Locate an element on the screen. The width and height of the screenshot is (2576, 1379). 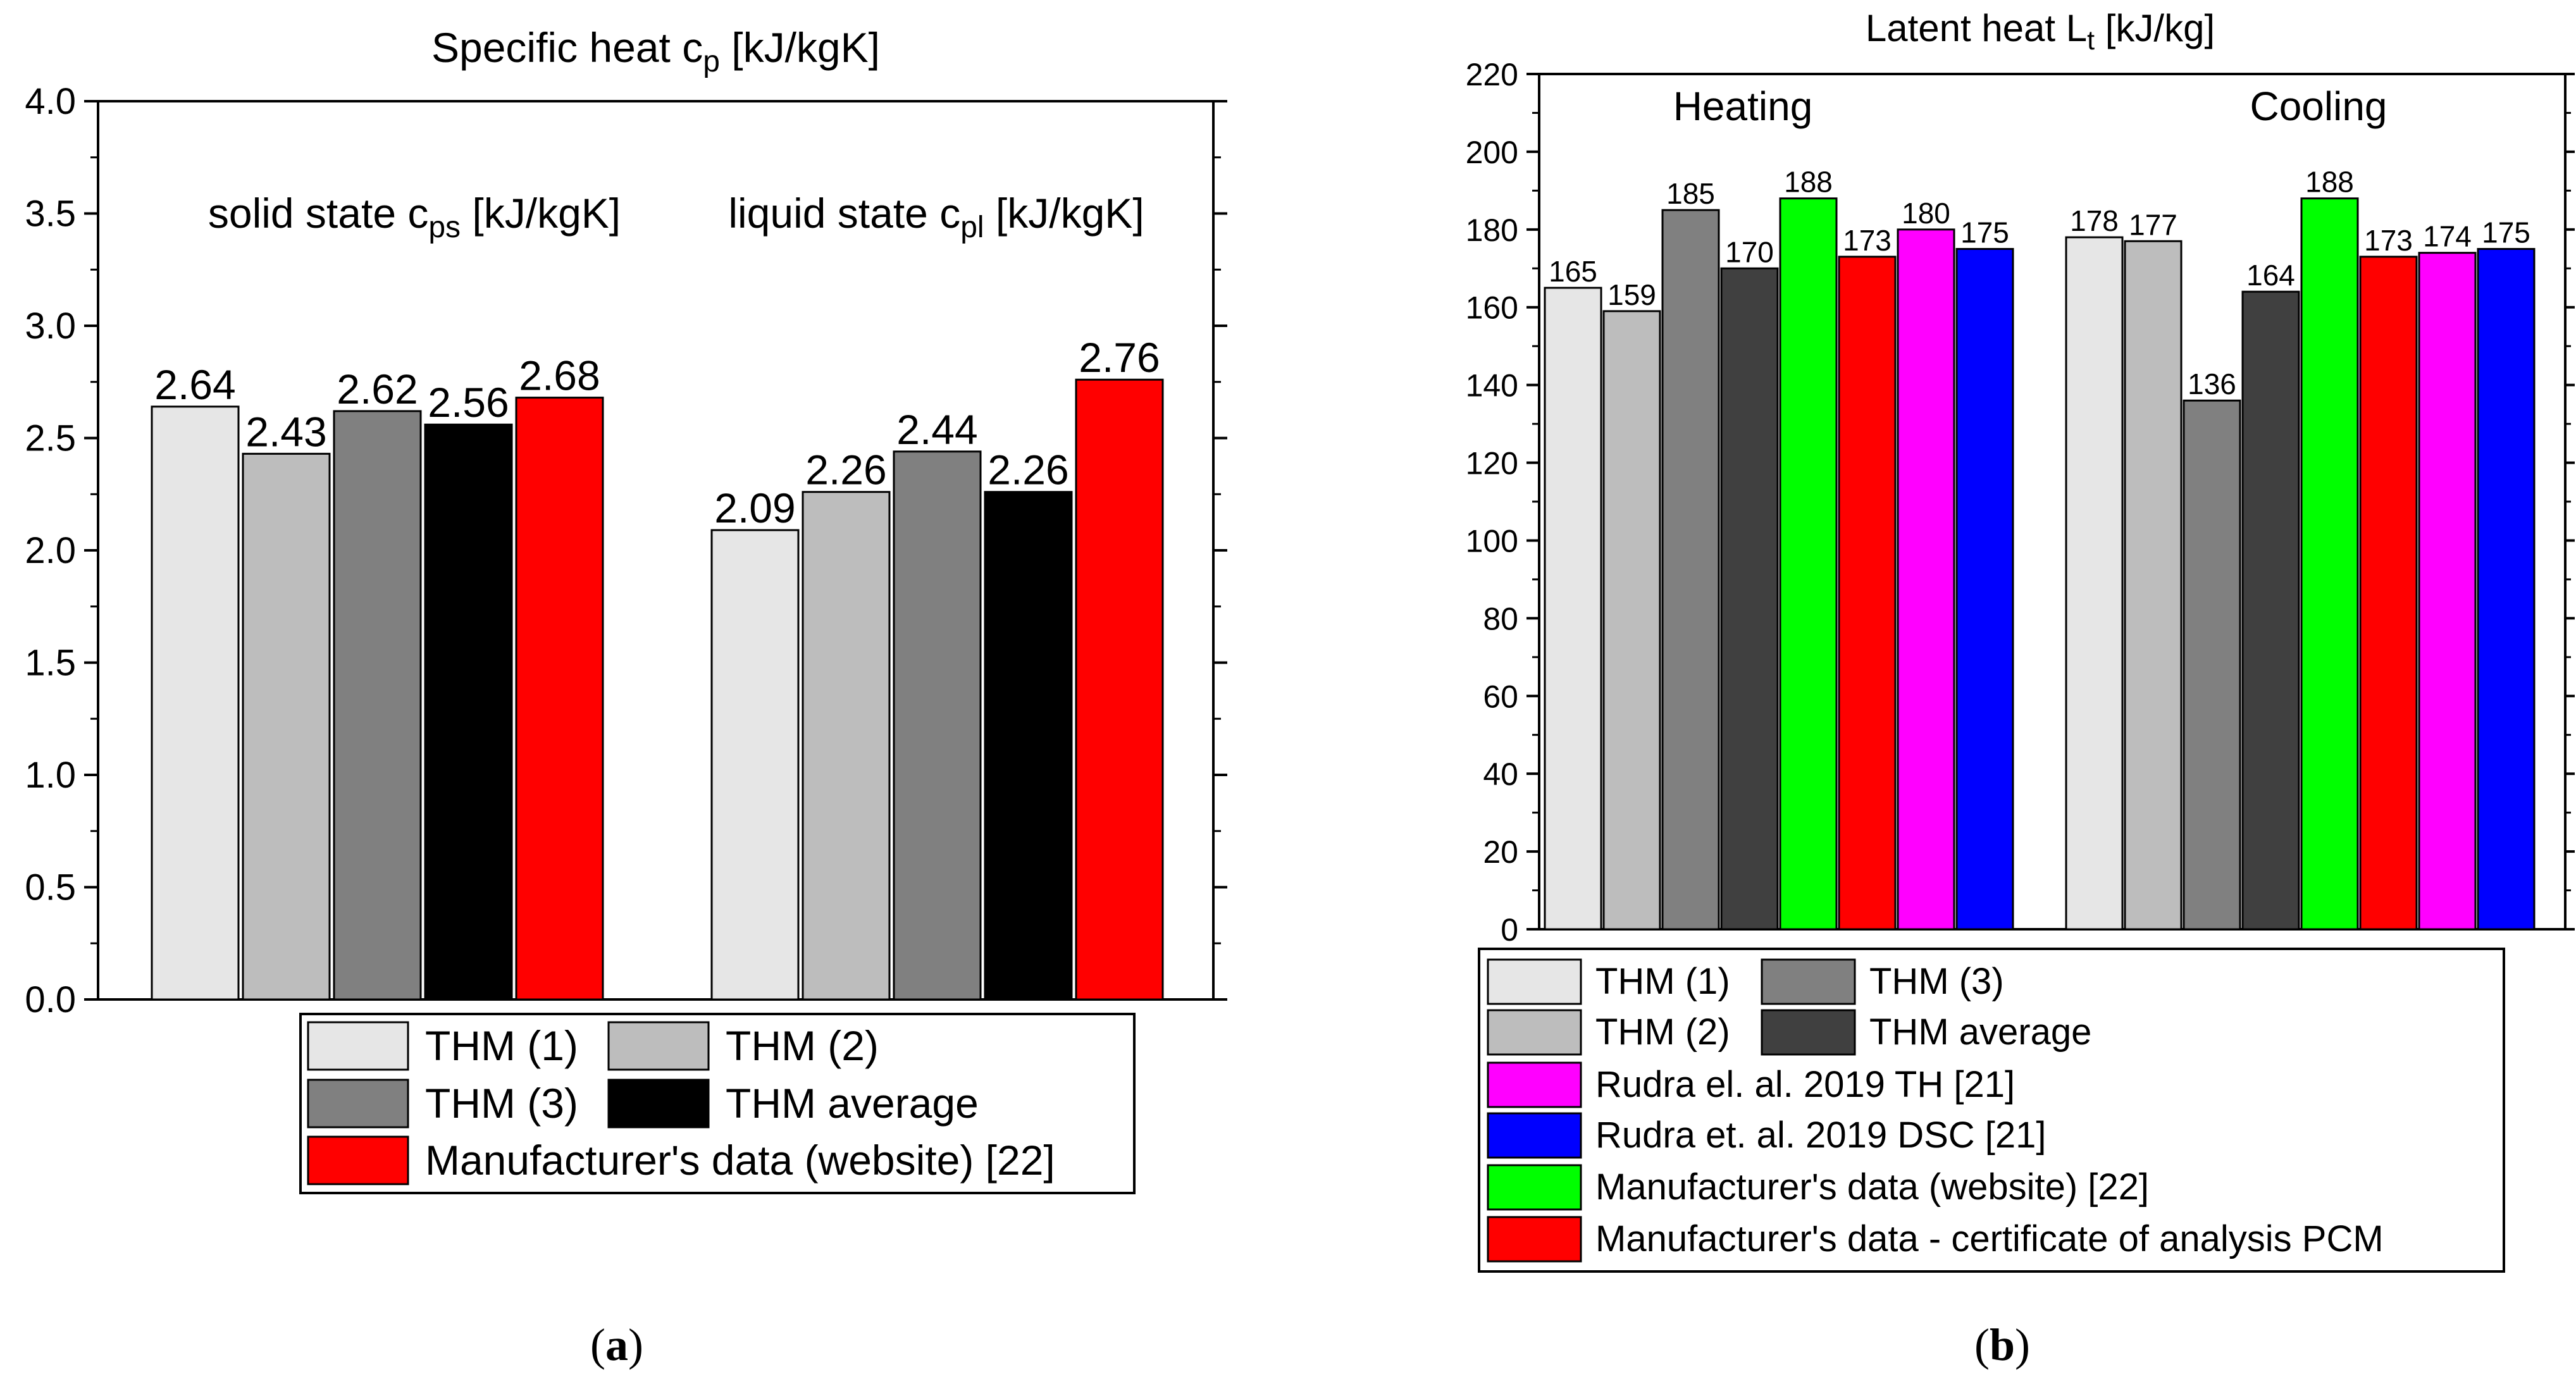
y-tick-label: 1.0 is located at coordinates (50, 775).